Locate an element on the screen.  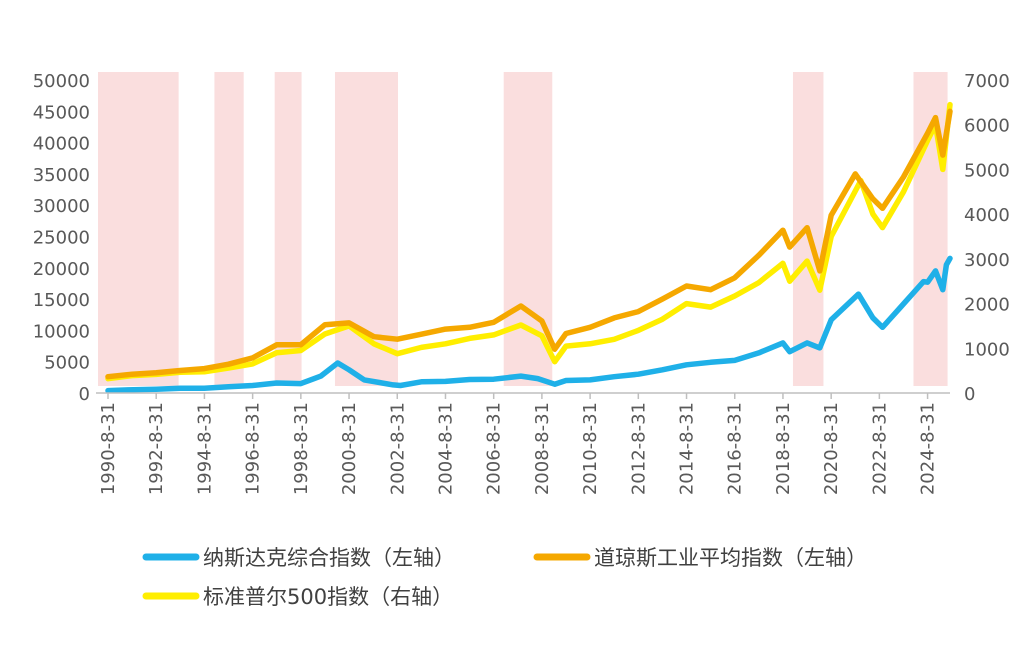
y-left-tick-label: 30000 is located at coordinates (61, 206).